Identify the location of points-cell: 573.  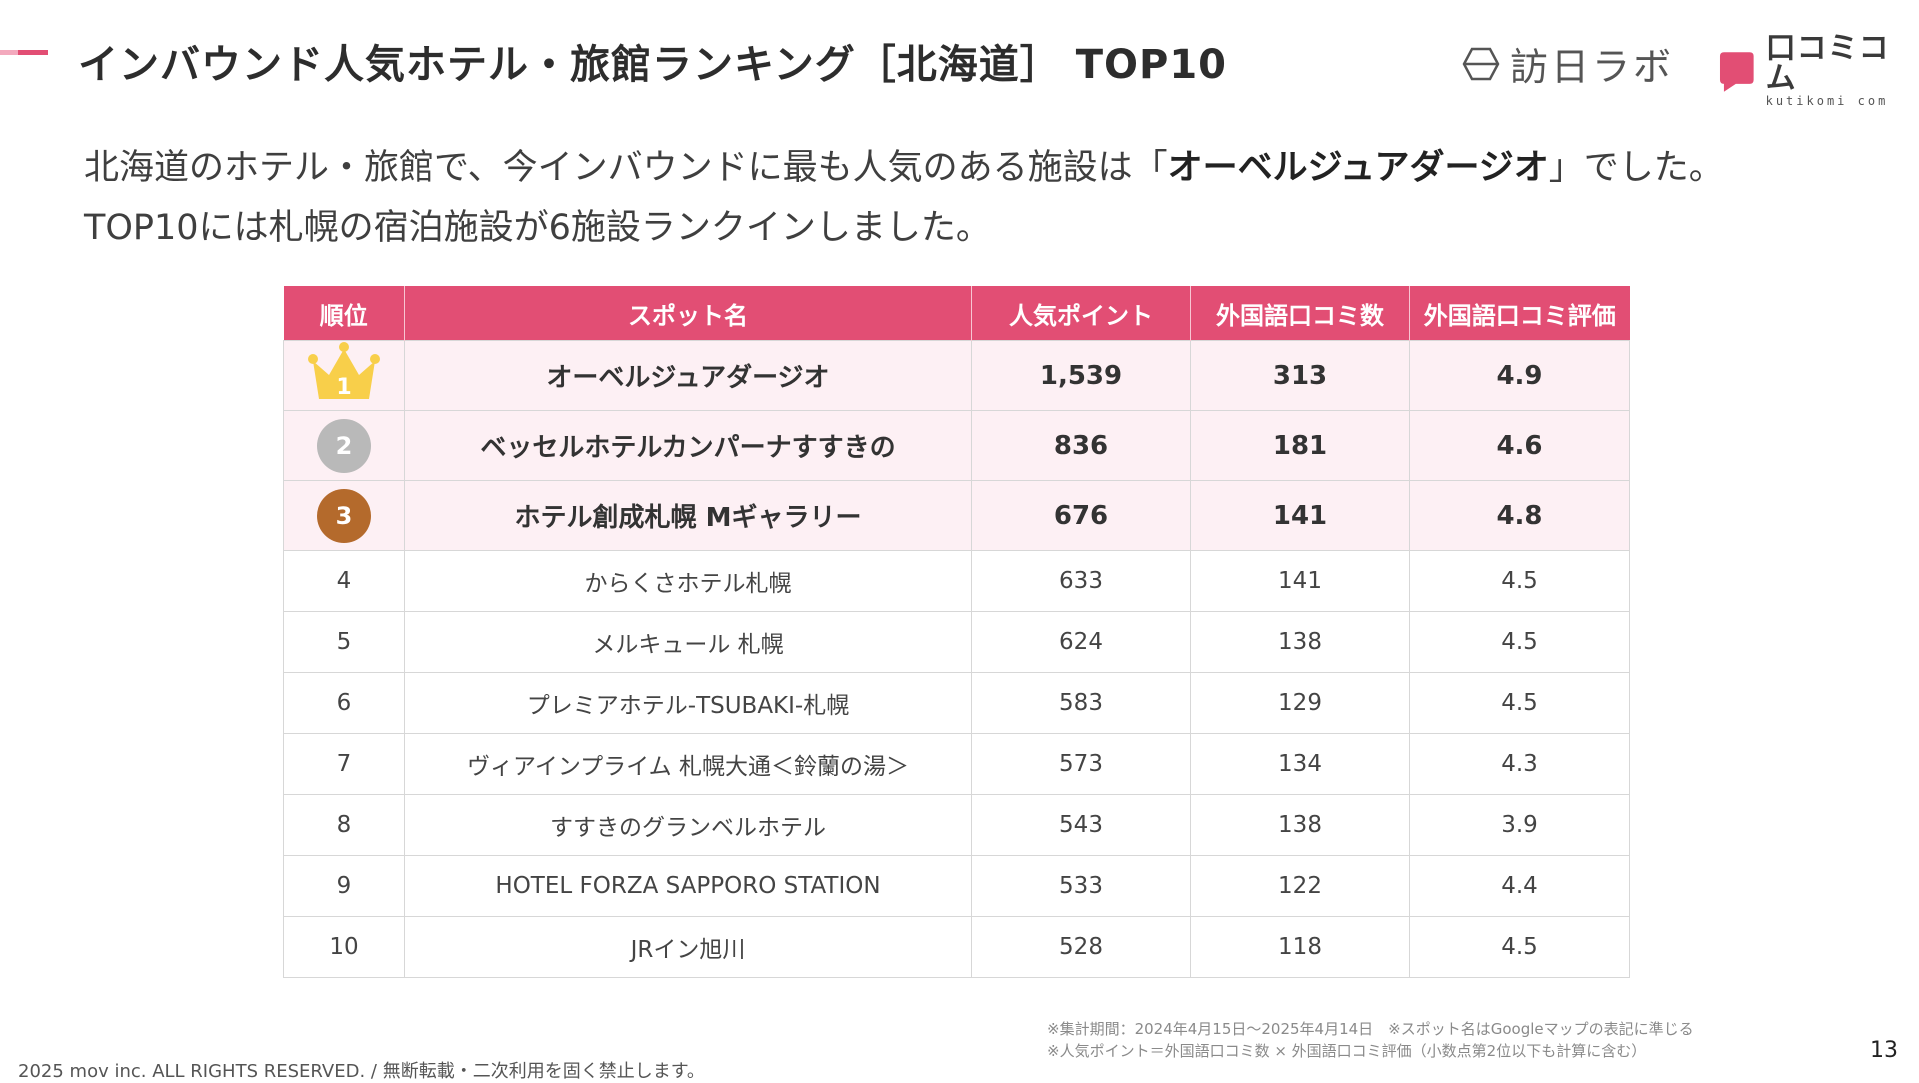
(1081, 764).